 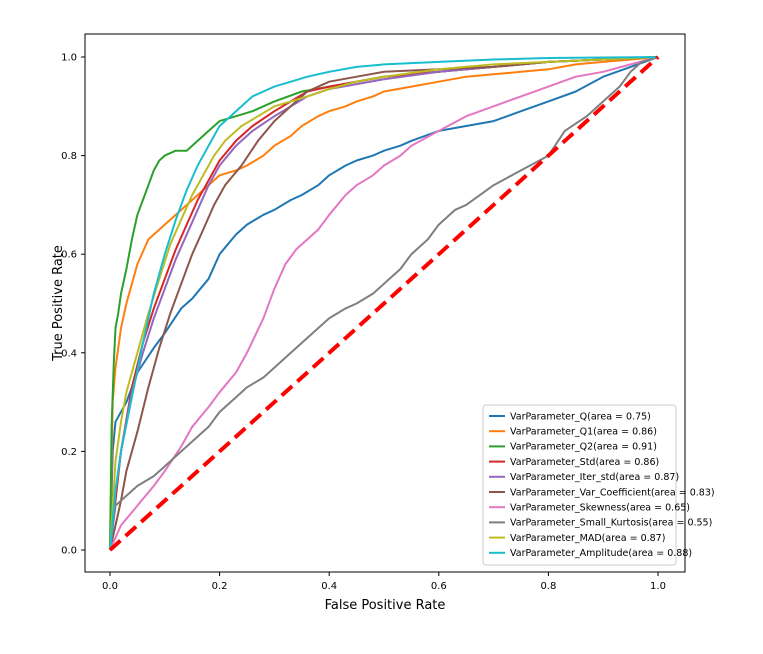 What do you see at coordinates (579, 485) in the screenshot?
I see `legend-box` at bounding box center [579, 485].